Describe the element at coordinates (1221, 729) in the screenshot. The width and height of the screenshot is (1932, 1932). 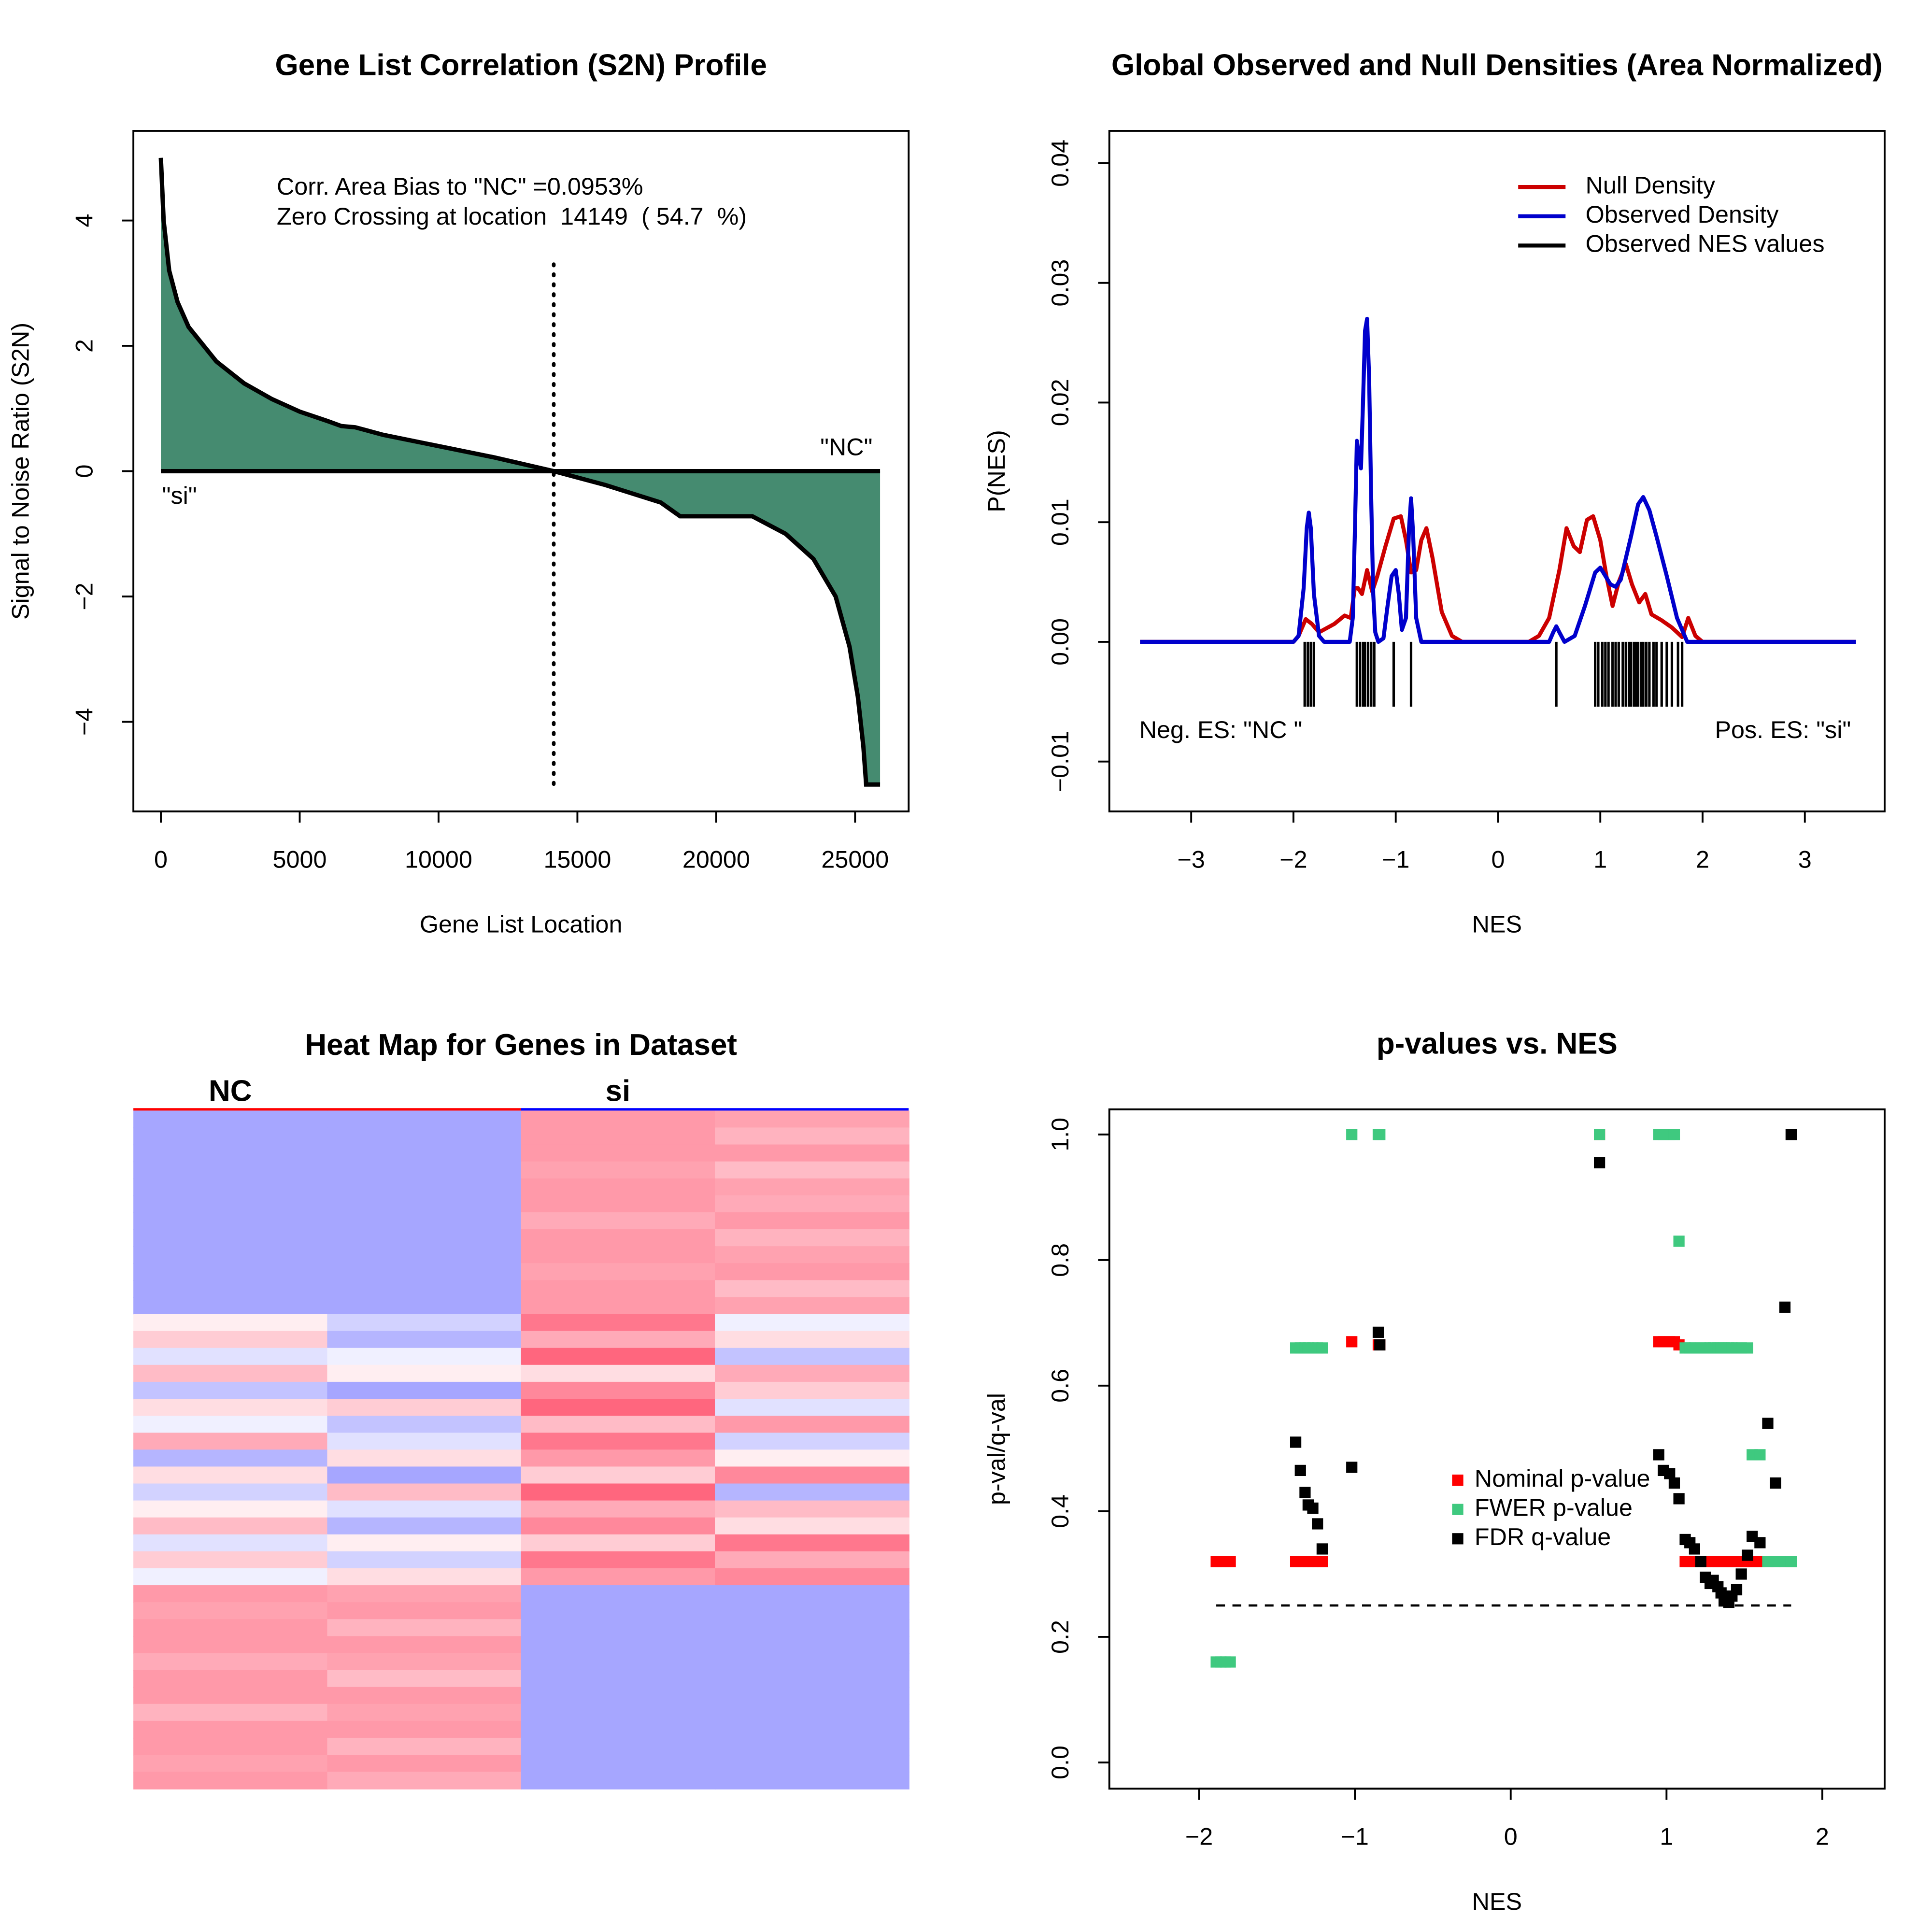
I see `neg-label: Neg. ES: "NC "` at that location.